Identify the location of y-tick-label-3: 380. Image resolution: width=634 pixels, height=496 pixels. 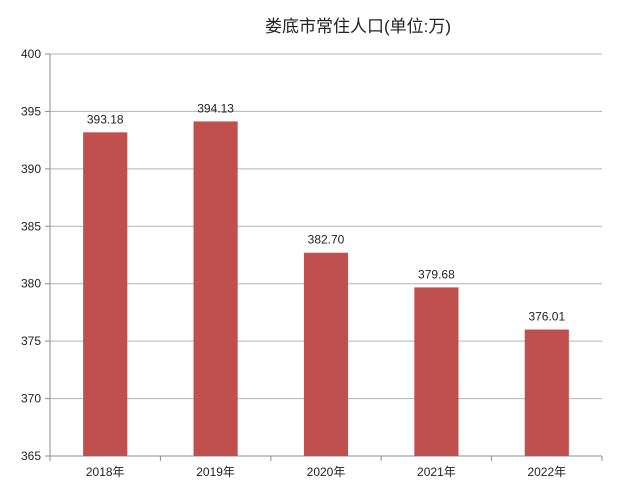
(31, 284).